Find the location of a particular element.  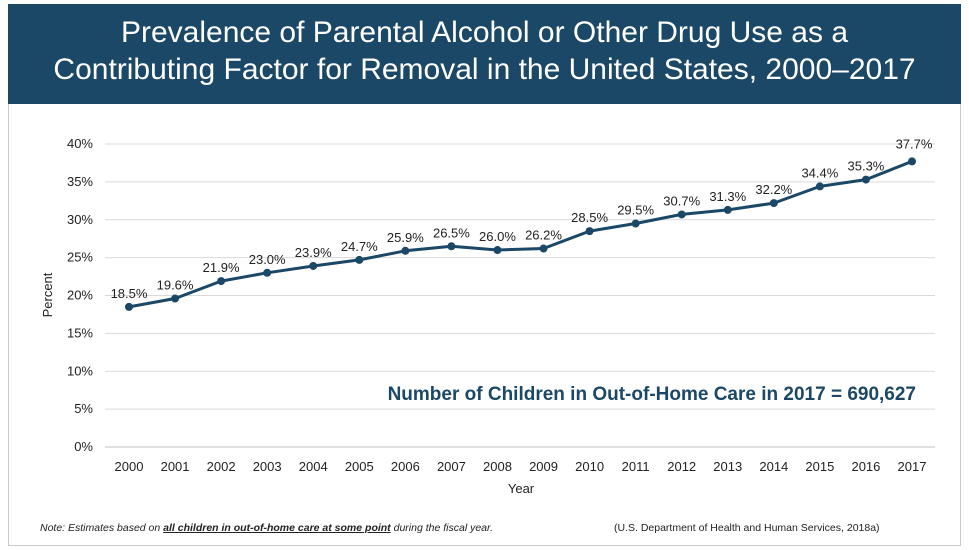

x-tick-label: 2017 is located at coordinates (912, 466).